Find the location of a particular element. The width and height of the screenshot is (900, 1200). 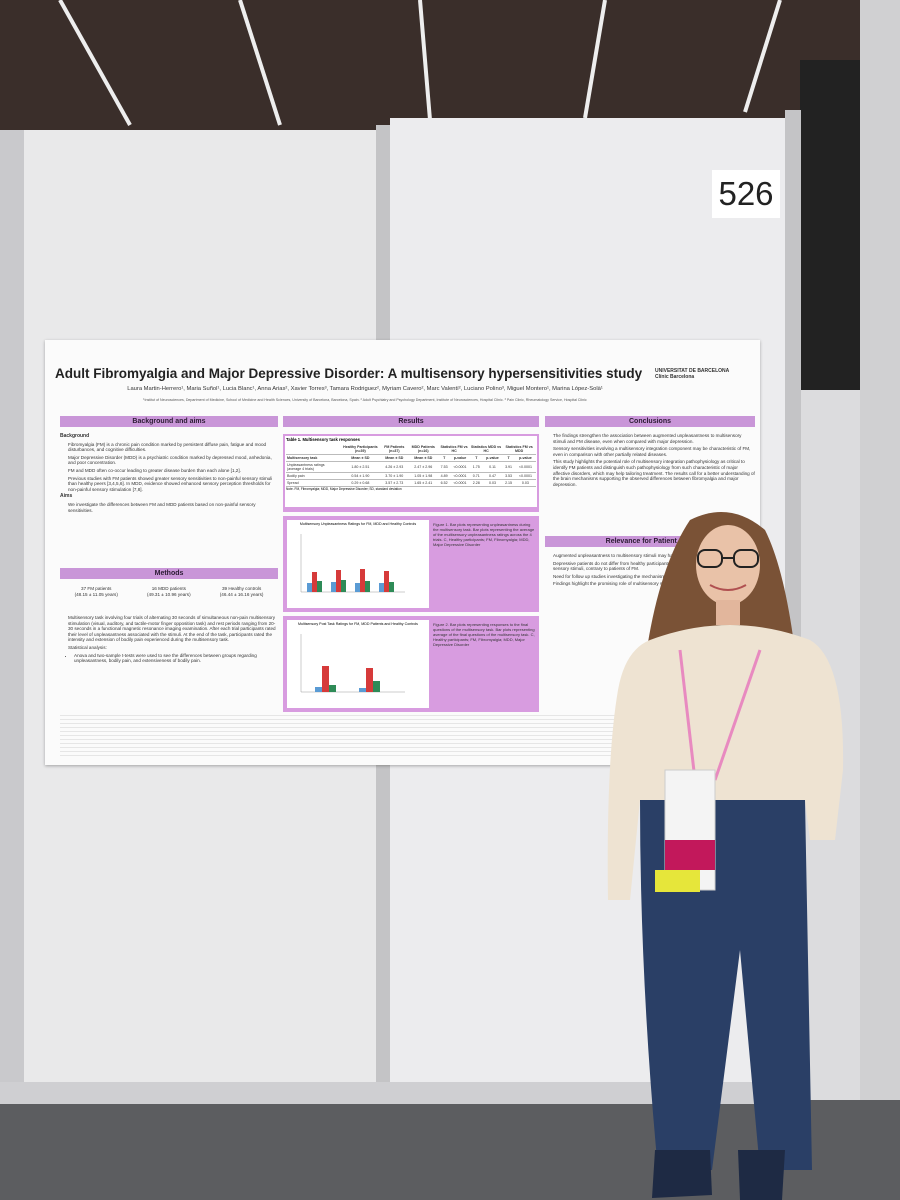

subheading: Aims is located at coordinates (66, 496).